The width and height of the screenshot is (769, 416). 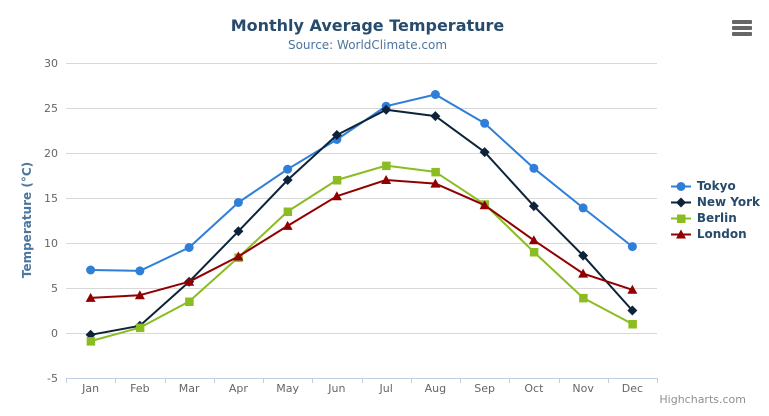 I want to click on export-menu-button, so click(x=743, y=28).